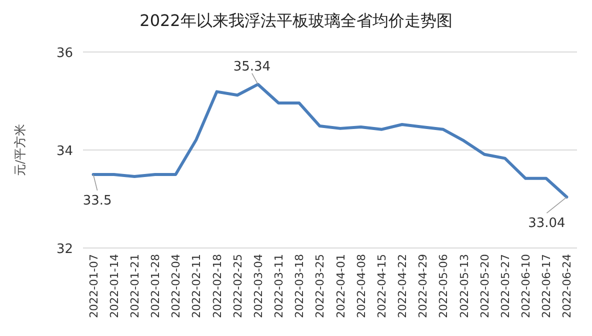  I want to click on x-tick-label: 2022-03-25, so click(320, 286).